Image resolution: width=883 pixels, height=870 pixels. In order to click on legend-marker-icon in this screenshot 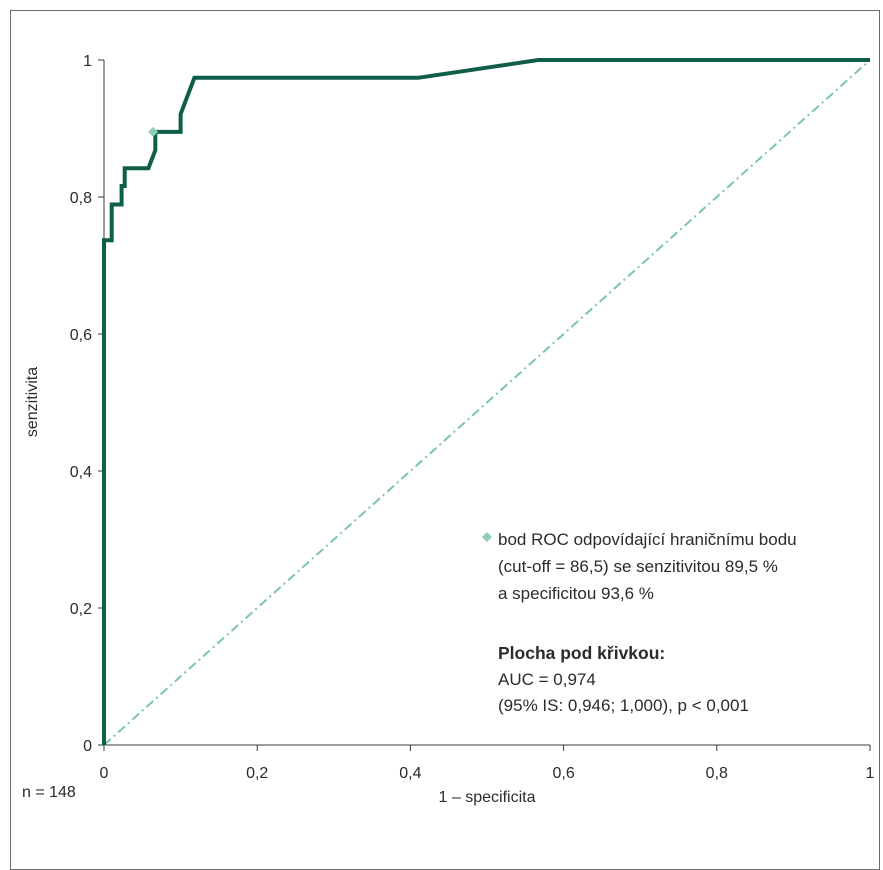, I will do `click(487, 537)`.